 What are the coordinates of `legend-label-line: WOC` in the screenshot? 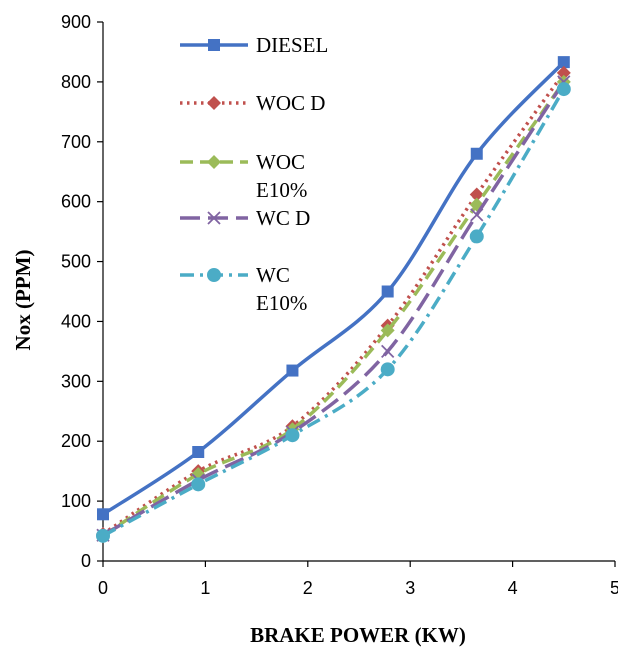 It's located at (280, 162).